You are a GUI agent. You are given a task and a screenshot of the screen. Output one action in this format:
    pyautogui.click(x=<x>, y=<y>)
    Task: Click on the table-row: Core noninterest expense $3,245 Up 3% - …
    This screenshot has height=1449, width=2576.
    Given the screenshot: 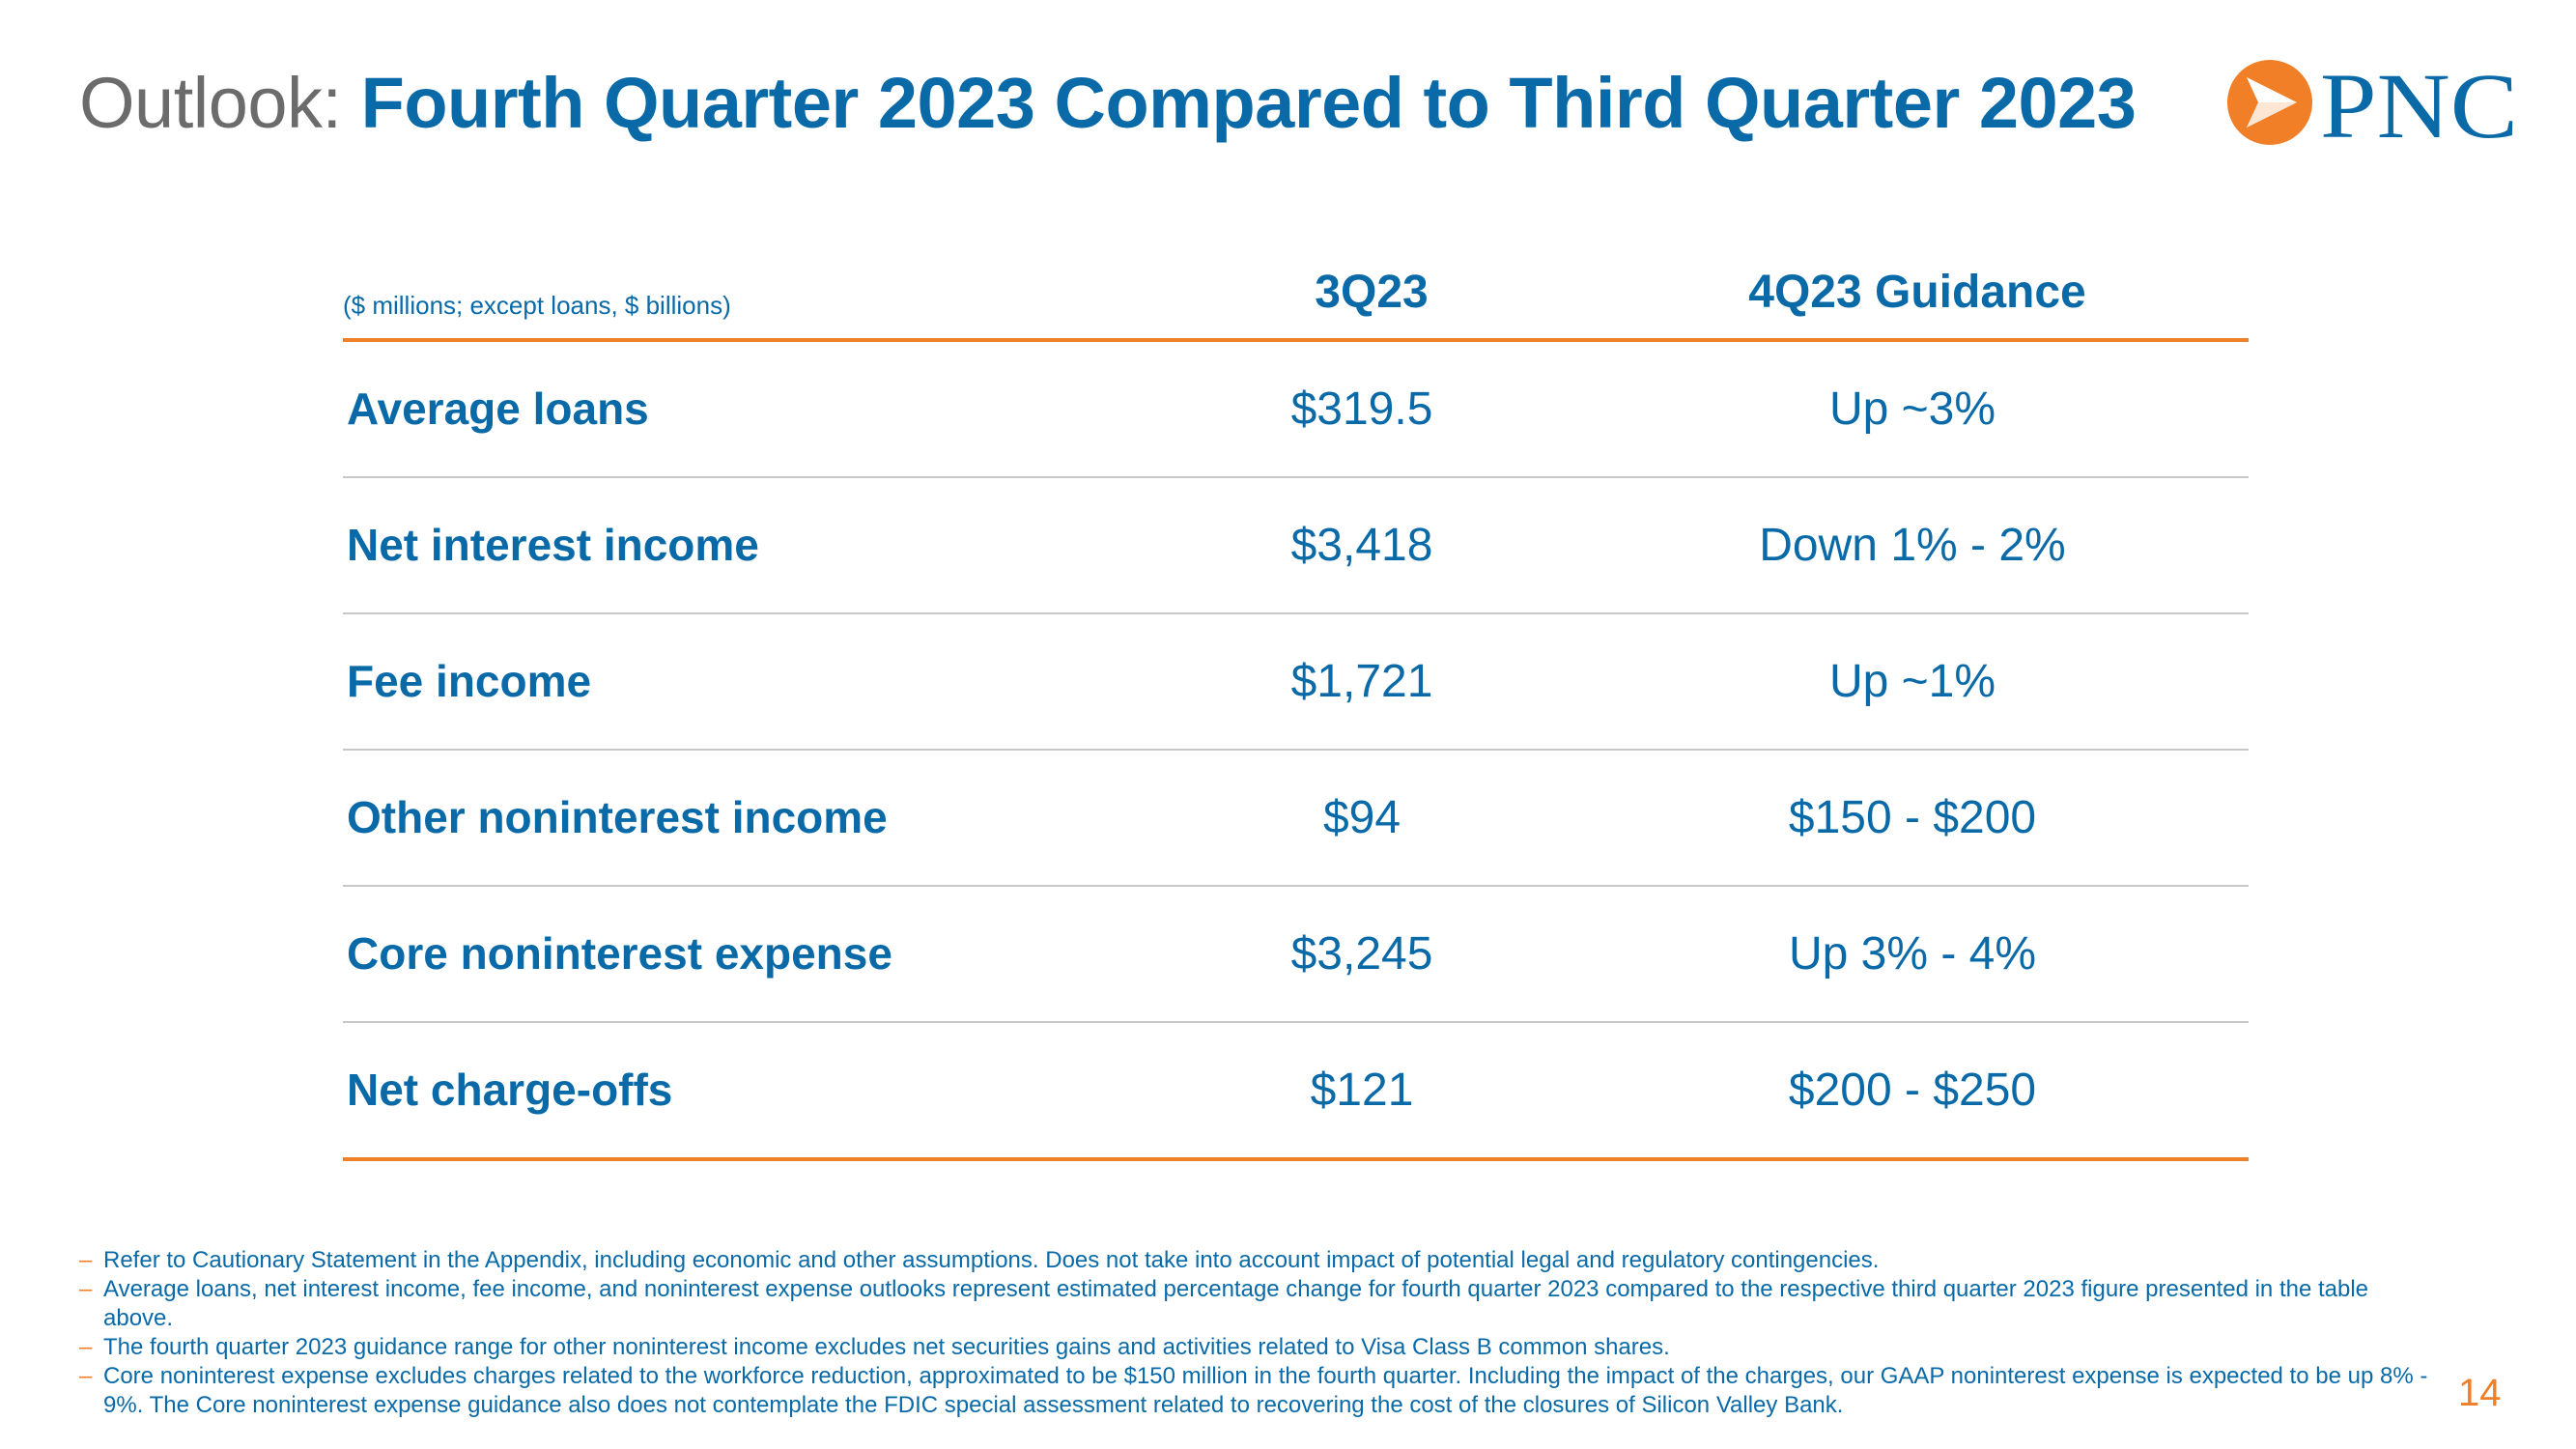 What is the action you would take?
    pyautogui.click(x=1296, y=955)
    